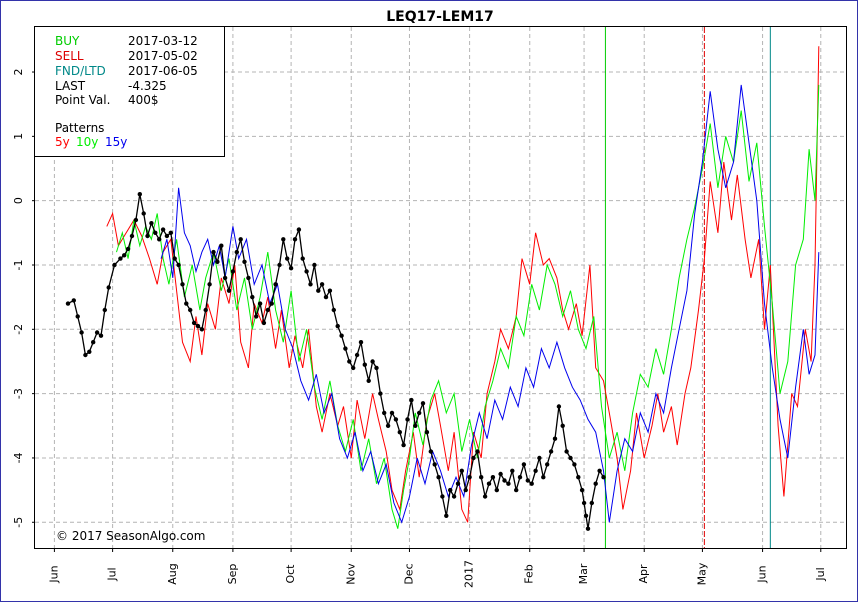  I want to click on copyright: © 2017 SeasonAlgo.com, so click(130, 536).